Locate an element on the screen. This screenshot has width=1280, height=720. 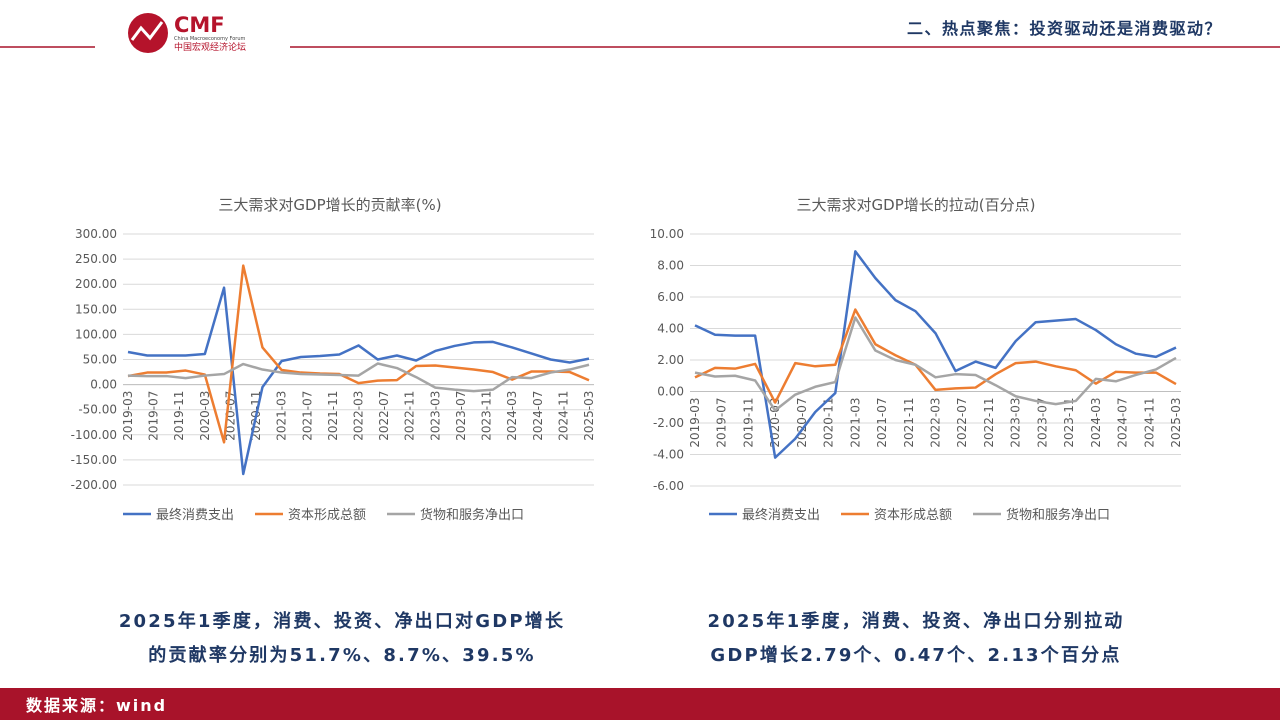
y-tick-label: 100.00 is located at coordinates (96, 334).